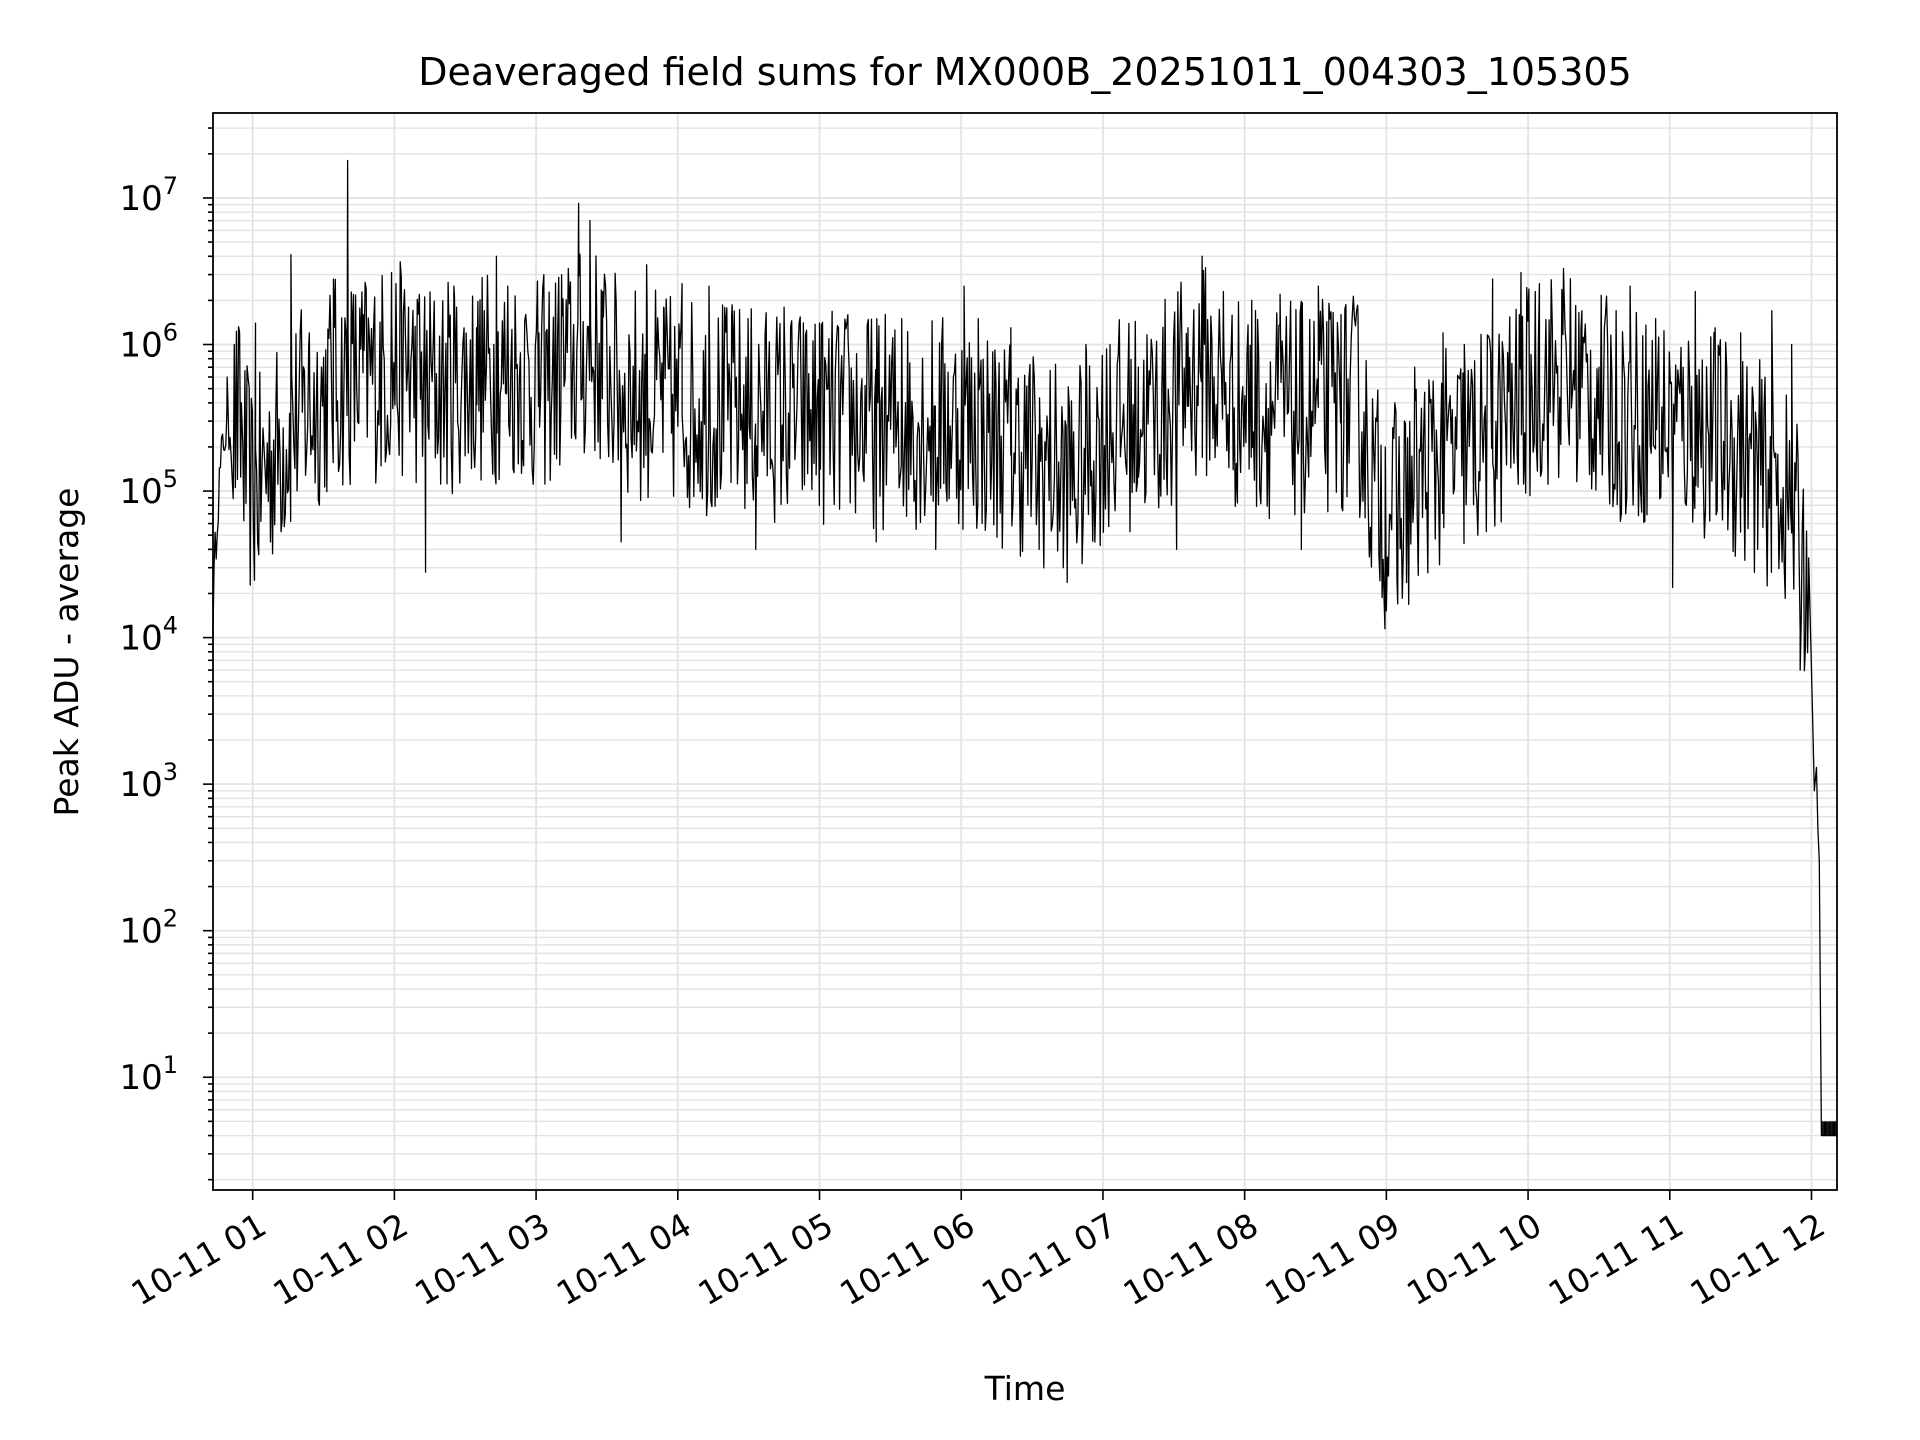 The height and width of the screenshot is (1440, 1920). What do you see at coordinates (148, 488) in the screenshot?
I see `y-tick-label: 10⁵` at bounding box center [148, 488].